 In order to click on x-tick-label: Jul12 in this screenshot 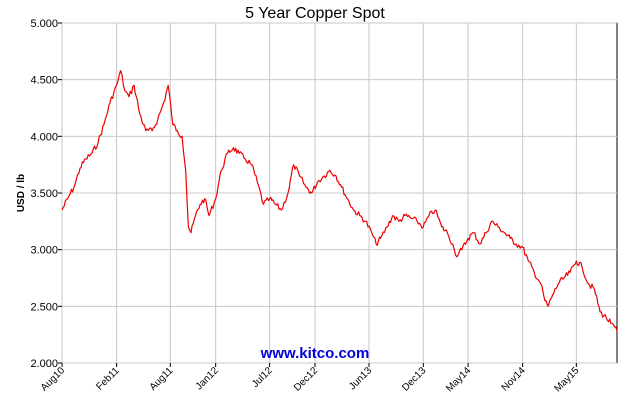, I will do `click(262, 377)`.